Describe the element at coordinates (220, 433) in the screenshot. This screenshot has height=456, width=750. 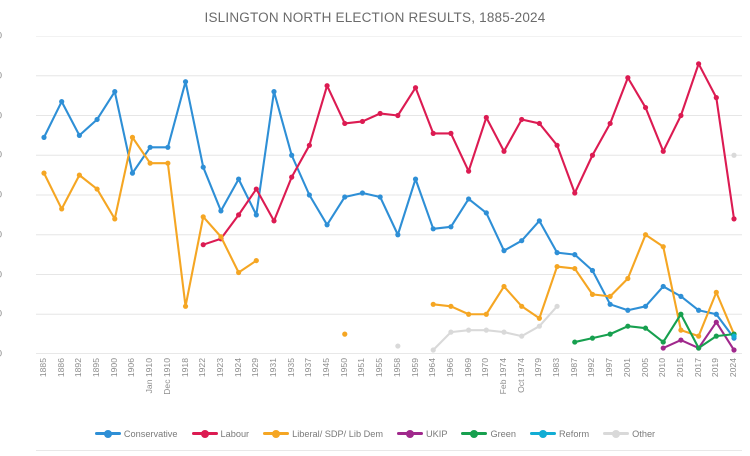
I see `legend-item-labour: Labour` at that location.